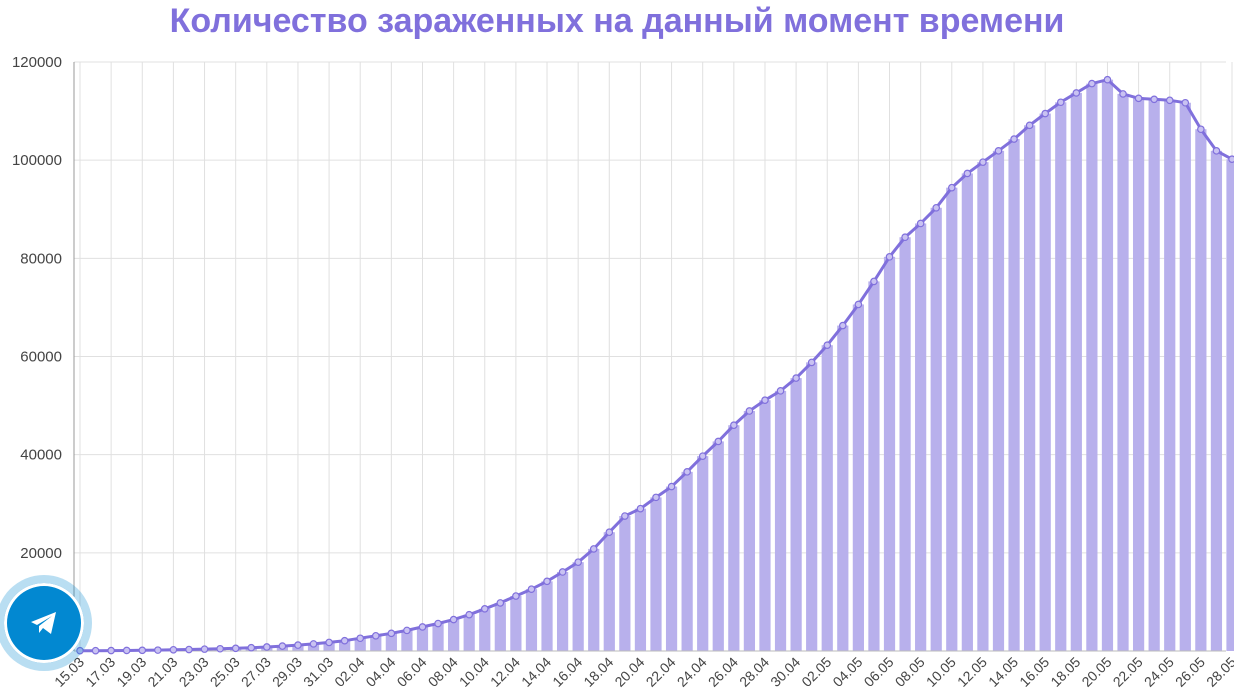 Image resolution: width=1234 pixels, height=700 pixels. I want to click on y-tick-label: 120000, so click(37, 62).